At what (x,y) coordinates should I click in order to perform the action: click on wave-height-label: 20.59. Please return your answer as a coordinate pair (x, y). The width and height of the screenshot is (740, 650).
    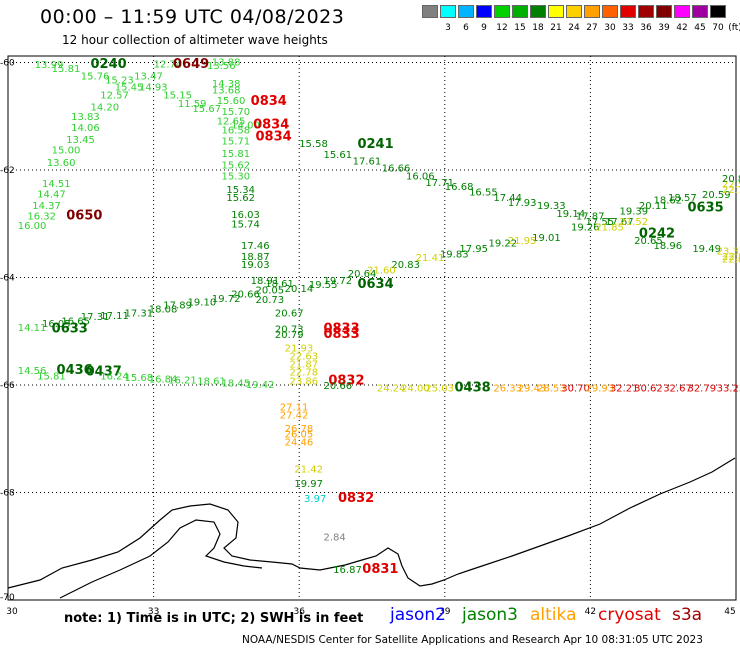
    Looking at the image, I should click on (716, 195).